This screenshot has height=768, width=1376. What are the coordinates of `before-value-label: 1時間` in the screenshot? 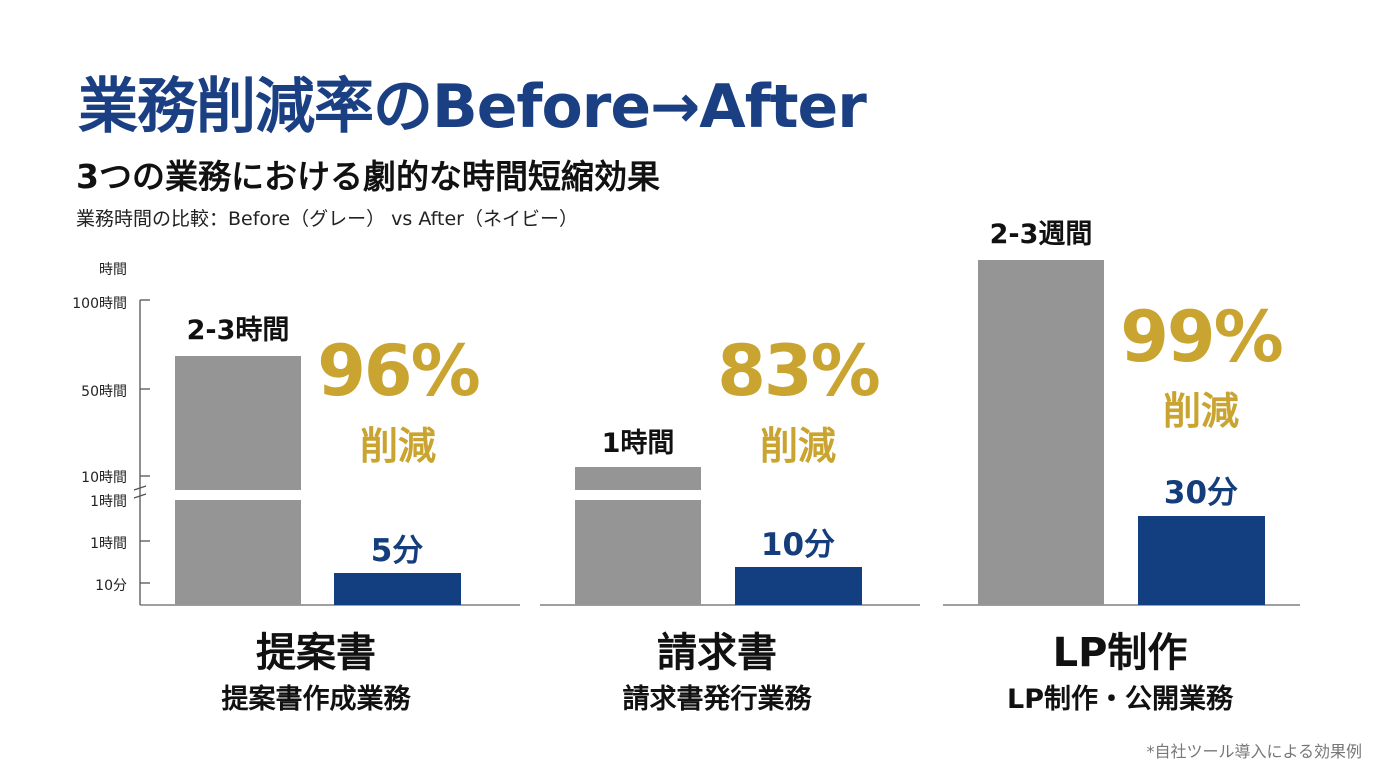 It's located at (638, 443).